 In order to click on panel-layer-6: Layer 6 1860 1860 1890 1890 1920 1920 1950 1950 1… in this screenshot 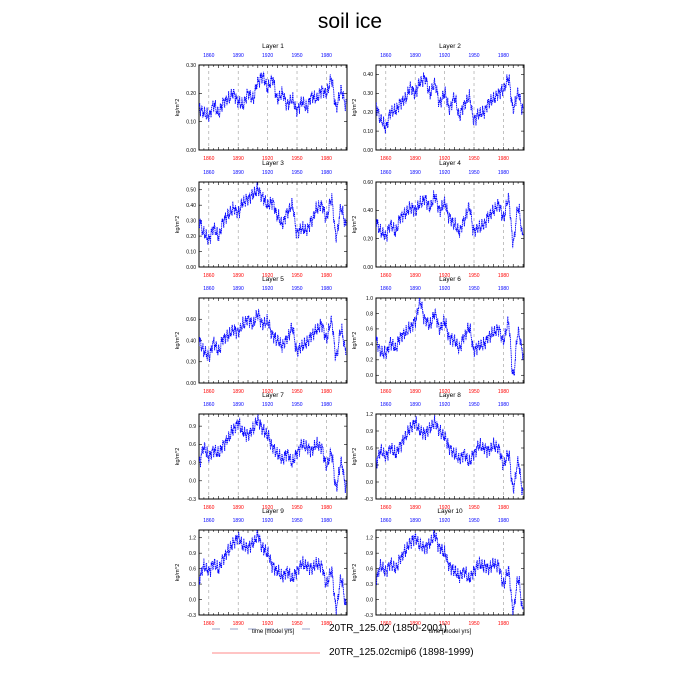, I will do `click(438, 335)`.